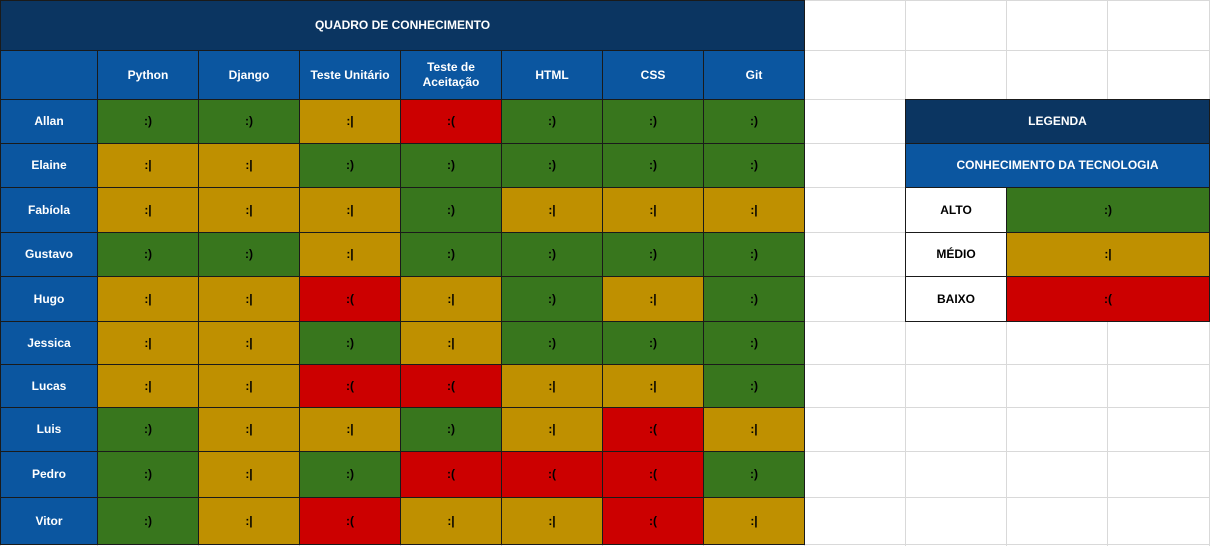 The height and width of the screenshot is (546, 1210). Describe the element at coordinates (956, 299) in the screenshot. I see `legend-label-baixo: BAIXO` at that location.